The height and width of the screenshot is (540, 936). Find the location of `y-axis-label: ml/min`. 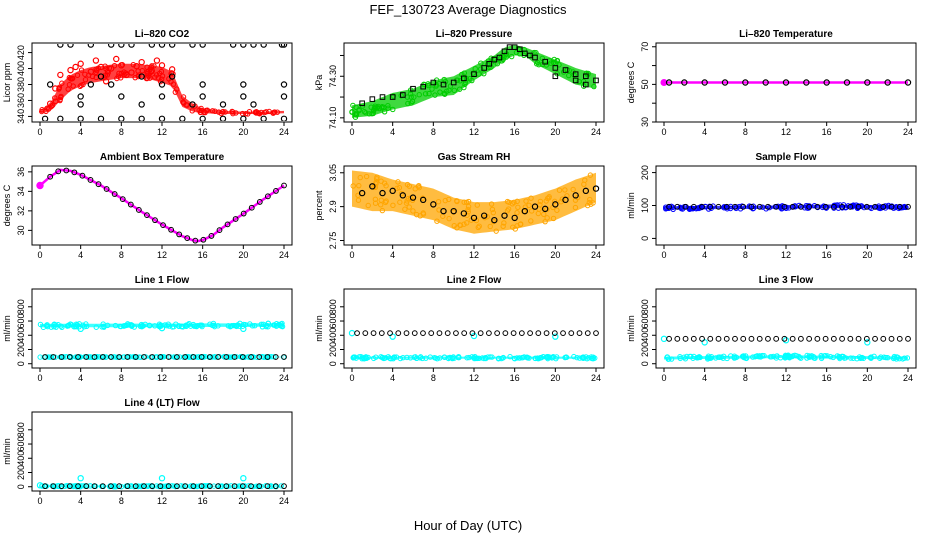

y-axis-label: ml/min is located at coordinates (319, 328).